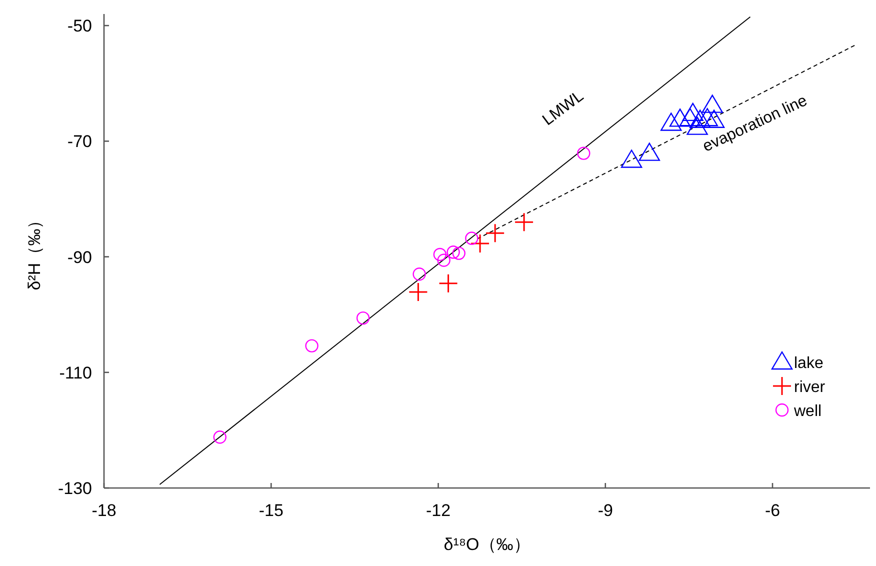  I want to click on y-tick-label: -50, so click(79, 26).